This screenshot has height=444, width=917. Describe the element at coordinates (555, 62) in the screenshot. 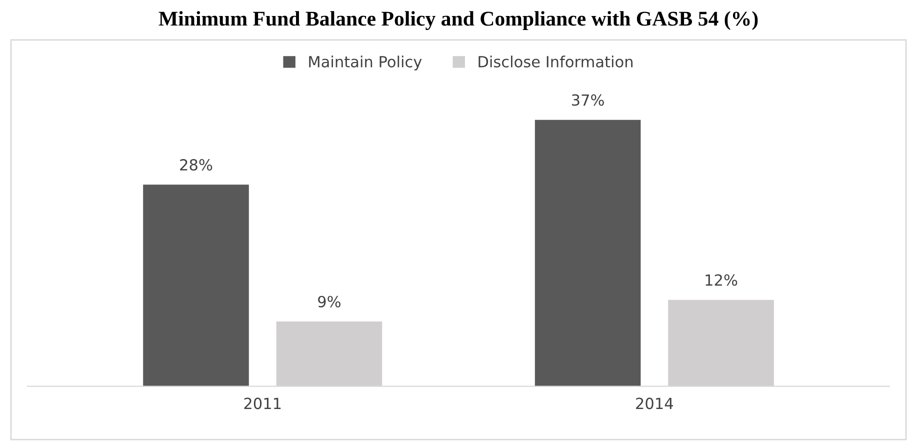

I see `legend-label: Disclose Information` at that location.